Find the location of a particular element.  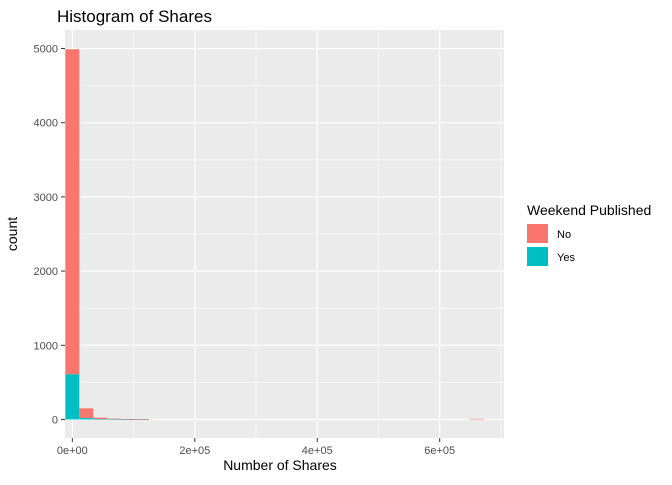

legend-swatch-no is located at coordinates (537, 233).